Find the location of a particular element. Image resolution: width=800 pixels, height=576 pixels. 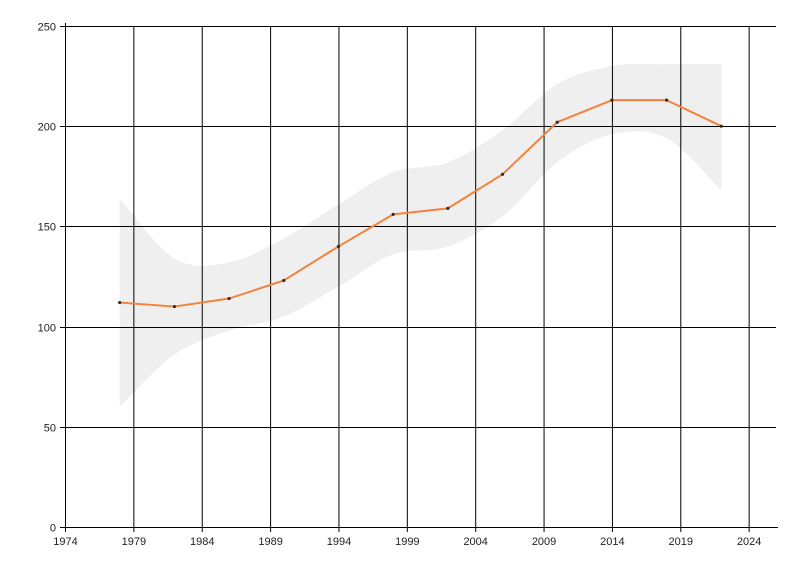

x-tick-label: 1989 is located at coordinates (270, 542).